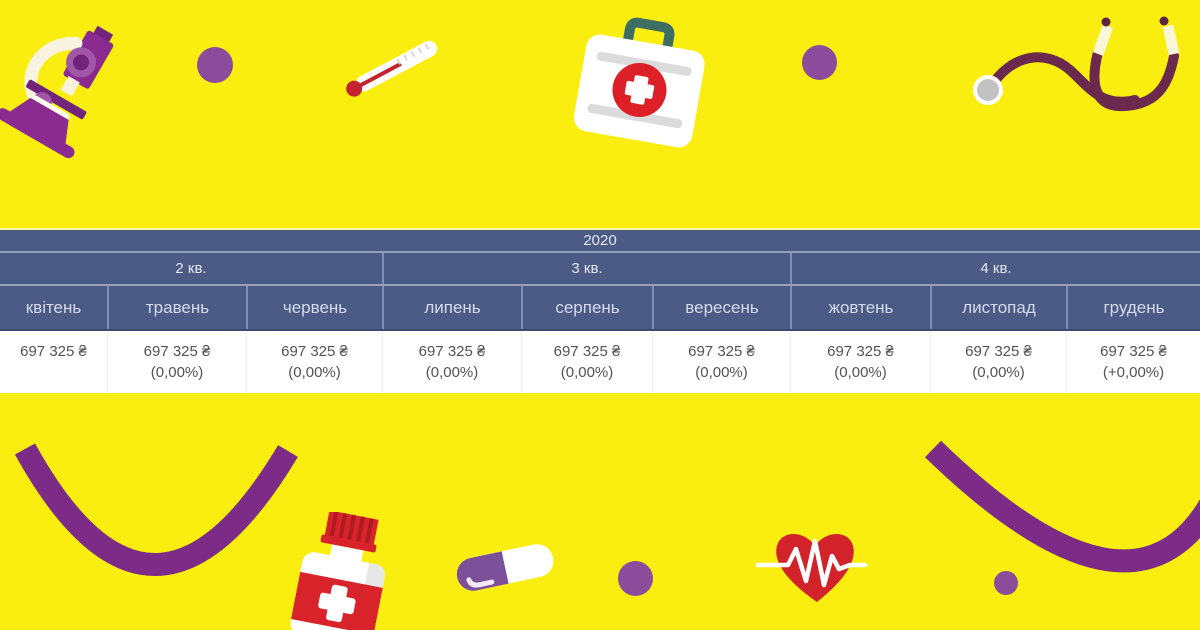 This screenshot has height=630, width=1200. What do you see at coordinates (314, 307) in the screenshot?
I see `month-header-cell: червень` at bounding box center [314, 307].